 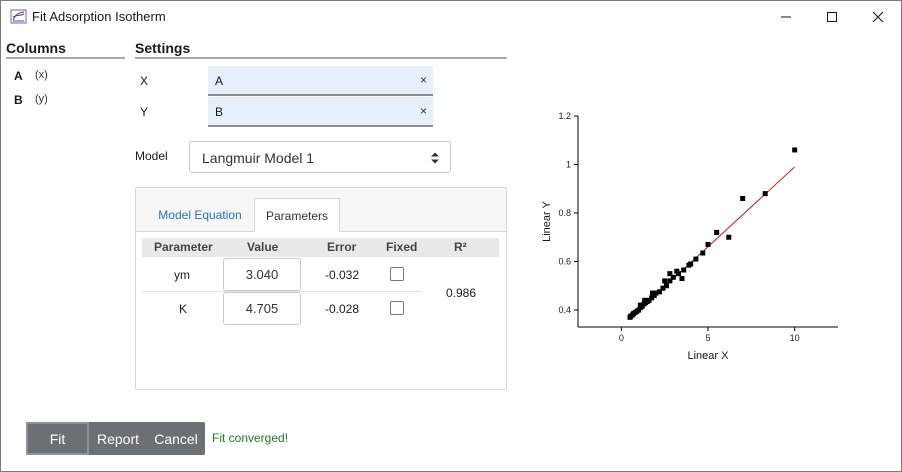 I want to click on y-tick-label: 0.4, so click(x=564, y=310).